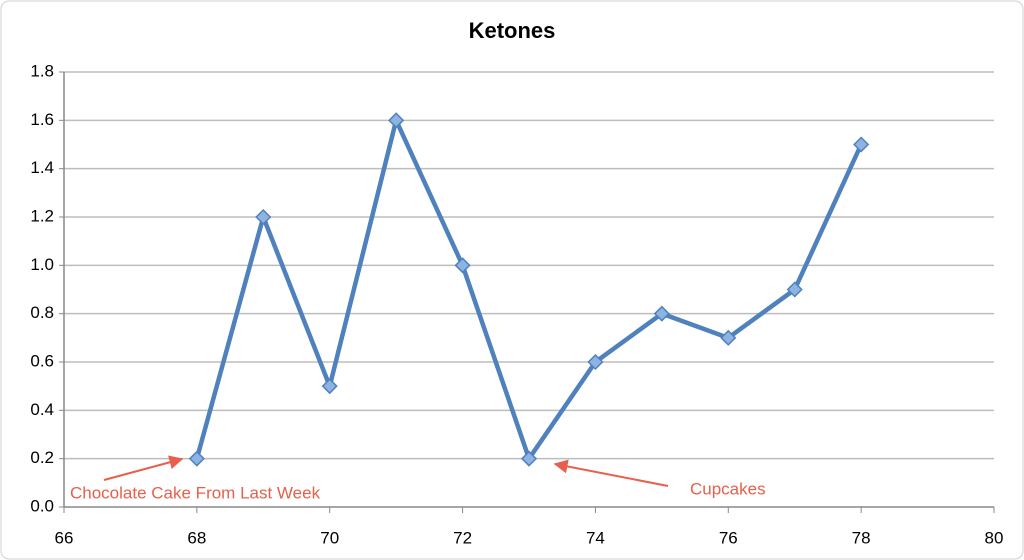 Image resolution: width=1024 pixels, height=560 pixels. What do you see at coordinates (861, 537) in the screenshot?
I see `x-tick-label: 78` at bounding box center [861, 537].